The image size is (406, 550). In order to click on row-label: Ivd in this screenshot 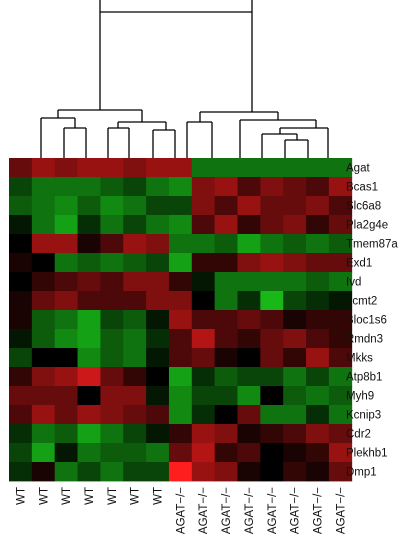, I will do `click(353, 283)`.